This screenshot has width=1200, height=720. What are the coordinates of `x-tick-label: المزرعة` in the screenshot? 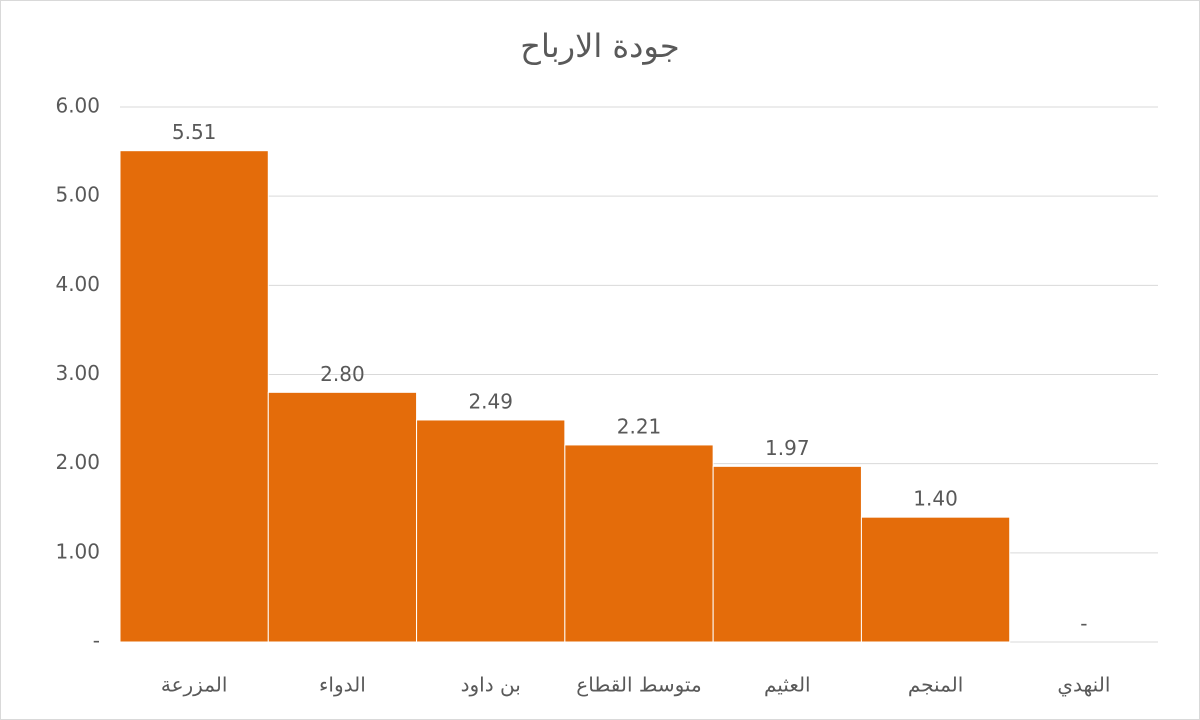 It's located at (194, 685).